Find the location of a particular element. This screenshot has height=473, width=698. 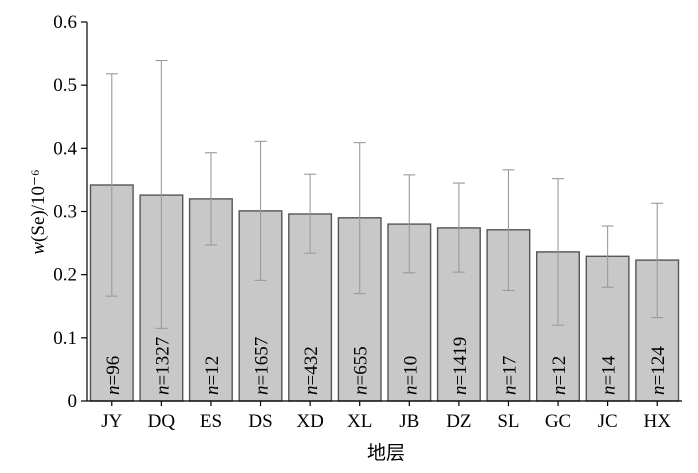

x-tick-label-hx: HX is located at coordinates (657, 421).